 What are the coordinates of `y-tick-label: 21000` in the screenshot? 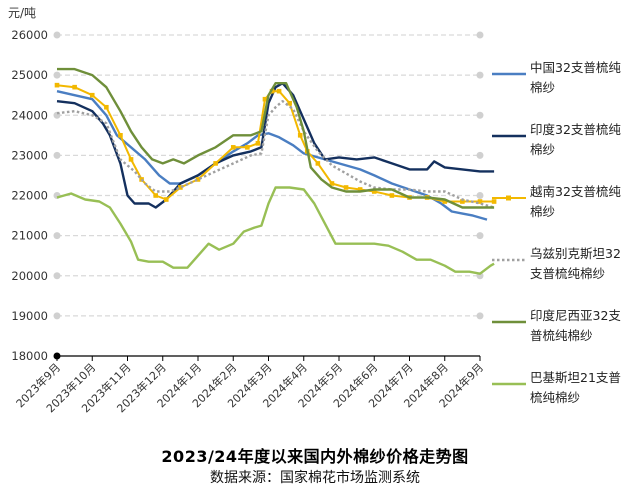 It's located at (29, 236).